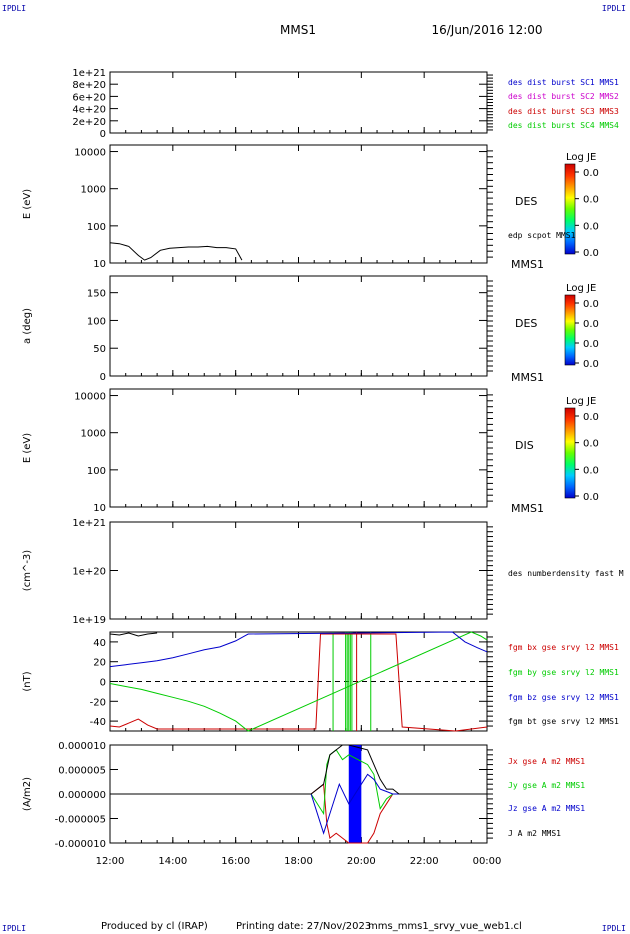 The height and width of the screenshot is (934, 630). Describe the element at coordinates (487, 861) in the screenshot. I see `x-tick-label: 00:00` at that location.